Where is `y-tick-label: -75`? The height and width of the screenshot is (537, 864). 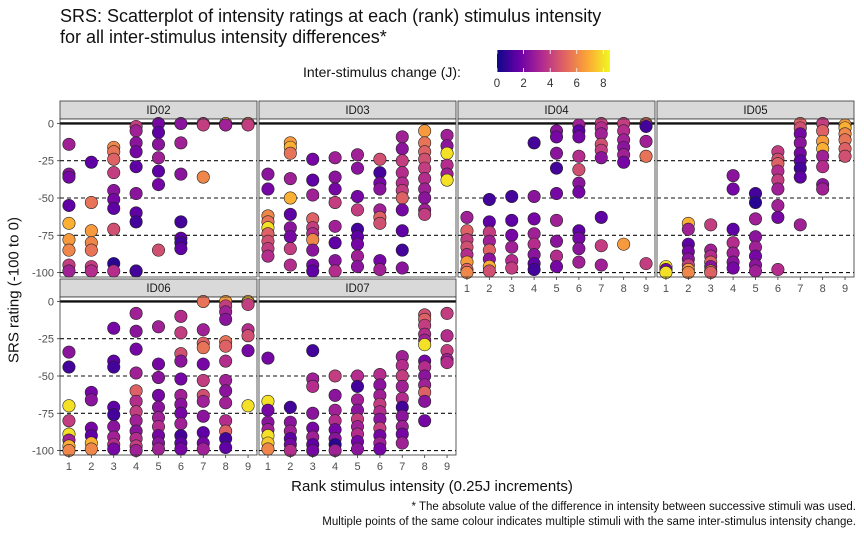
y-tick-label: -75 is located at coordinates (46, 414).